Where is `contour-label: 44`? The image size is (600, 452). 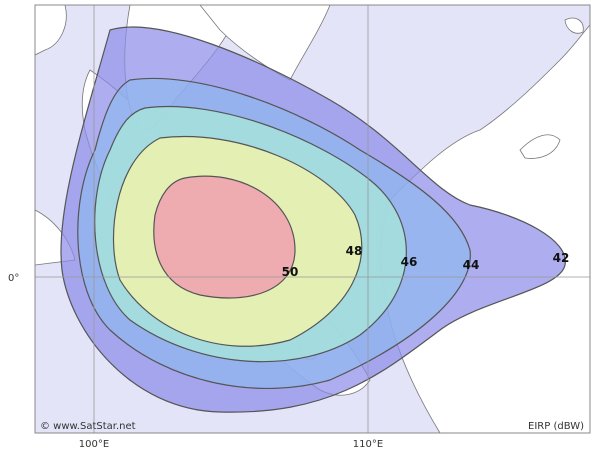 contour-label: 44 is located at coordinates (471, 265).